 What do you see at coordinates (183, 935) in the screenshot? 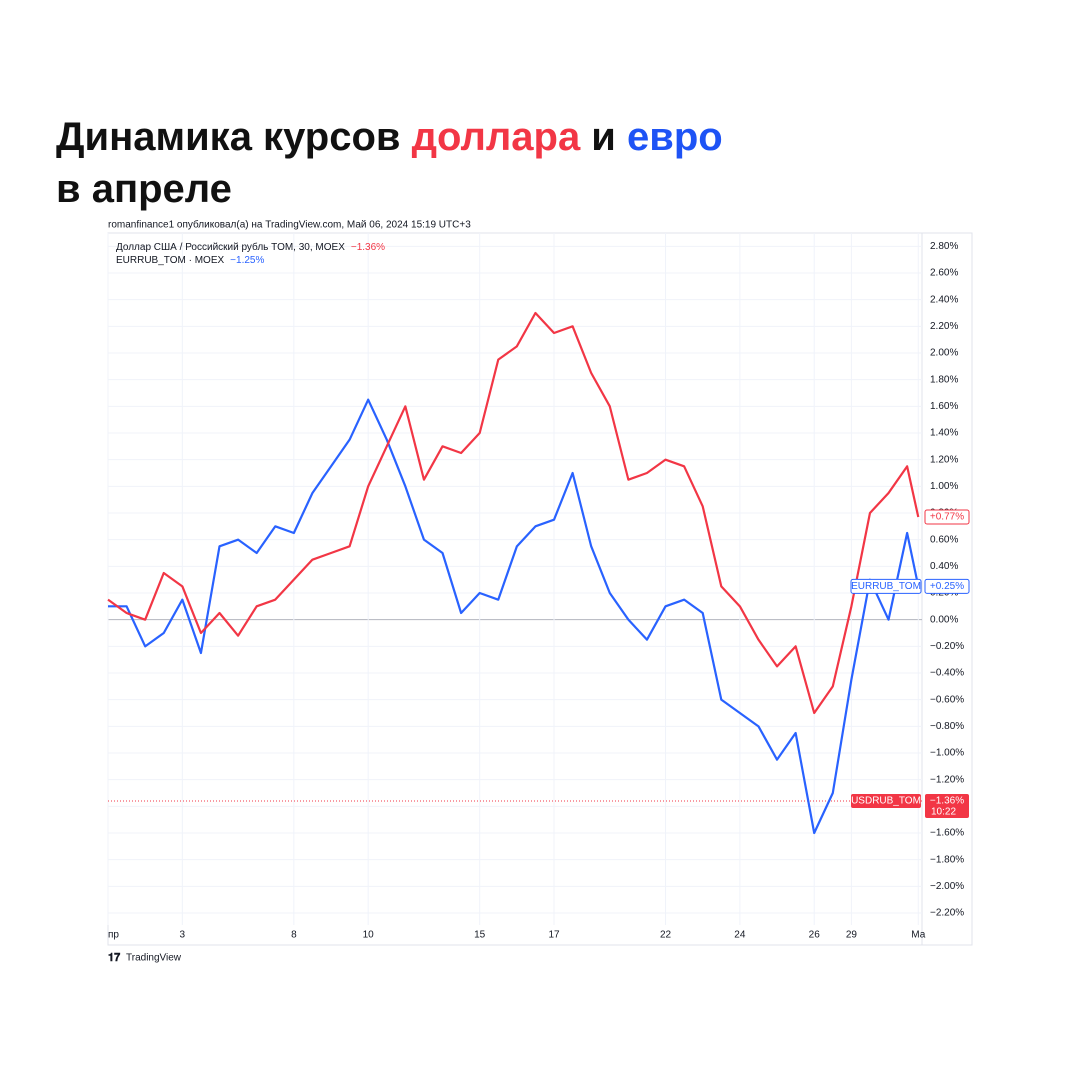
I see `x-tick-label: 3` at bounding box center [183, 935].